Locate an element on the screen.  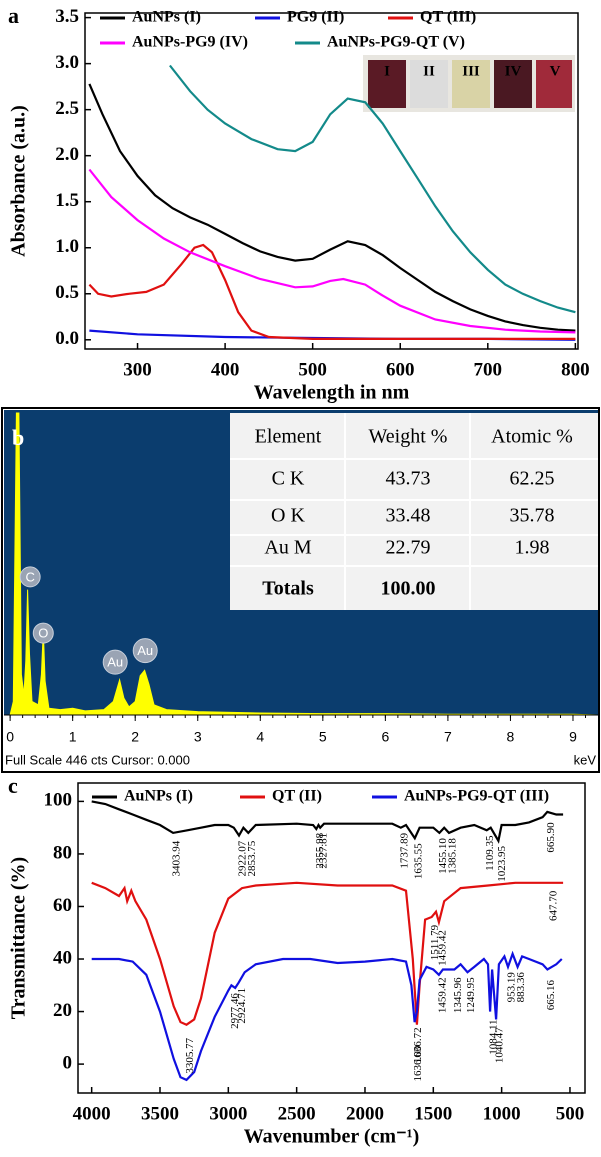
legend-label: AuNPs (I) is located at coordinates (166, 17).